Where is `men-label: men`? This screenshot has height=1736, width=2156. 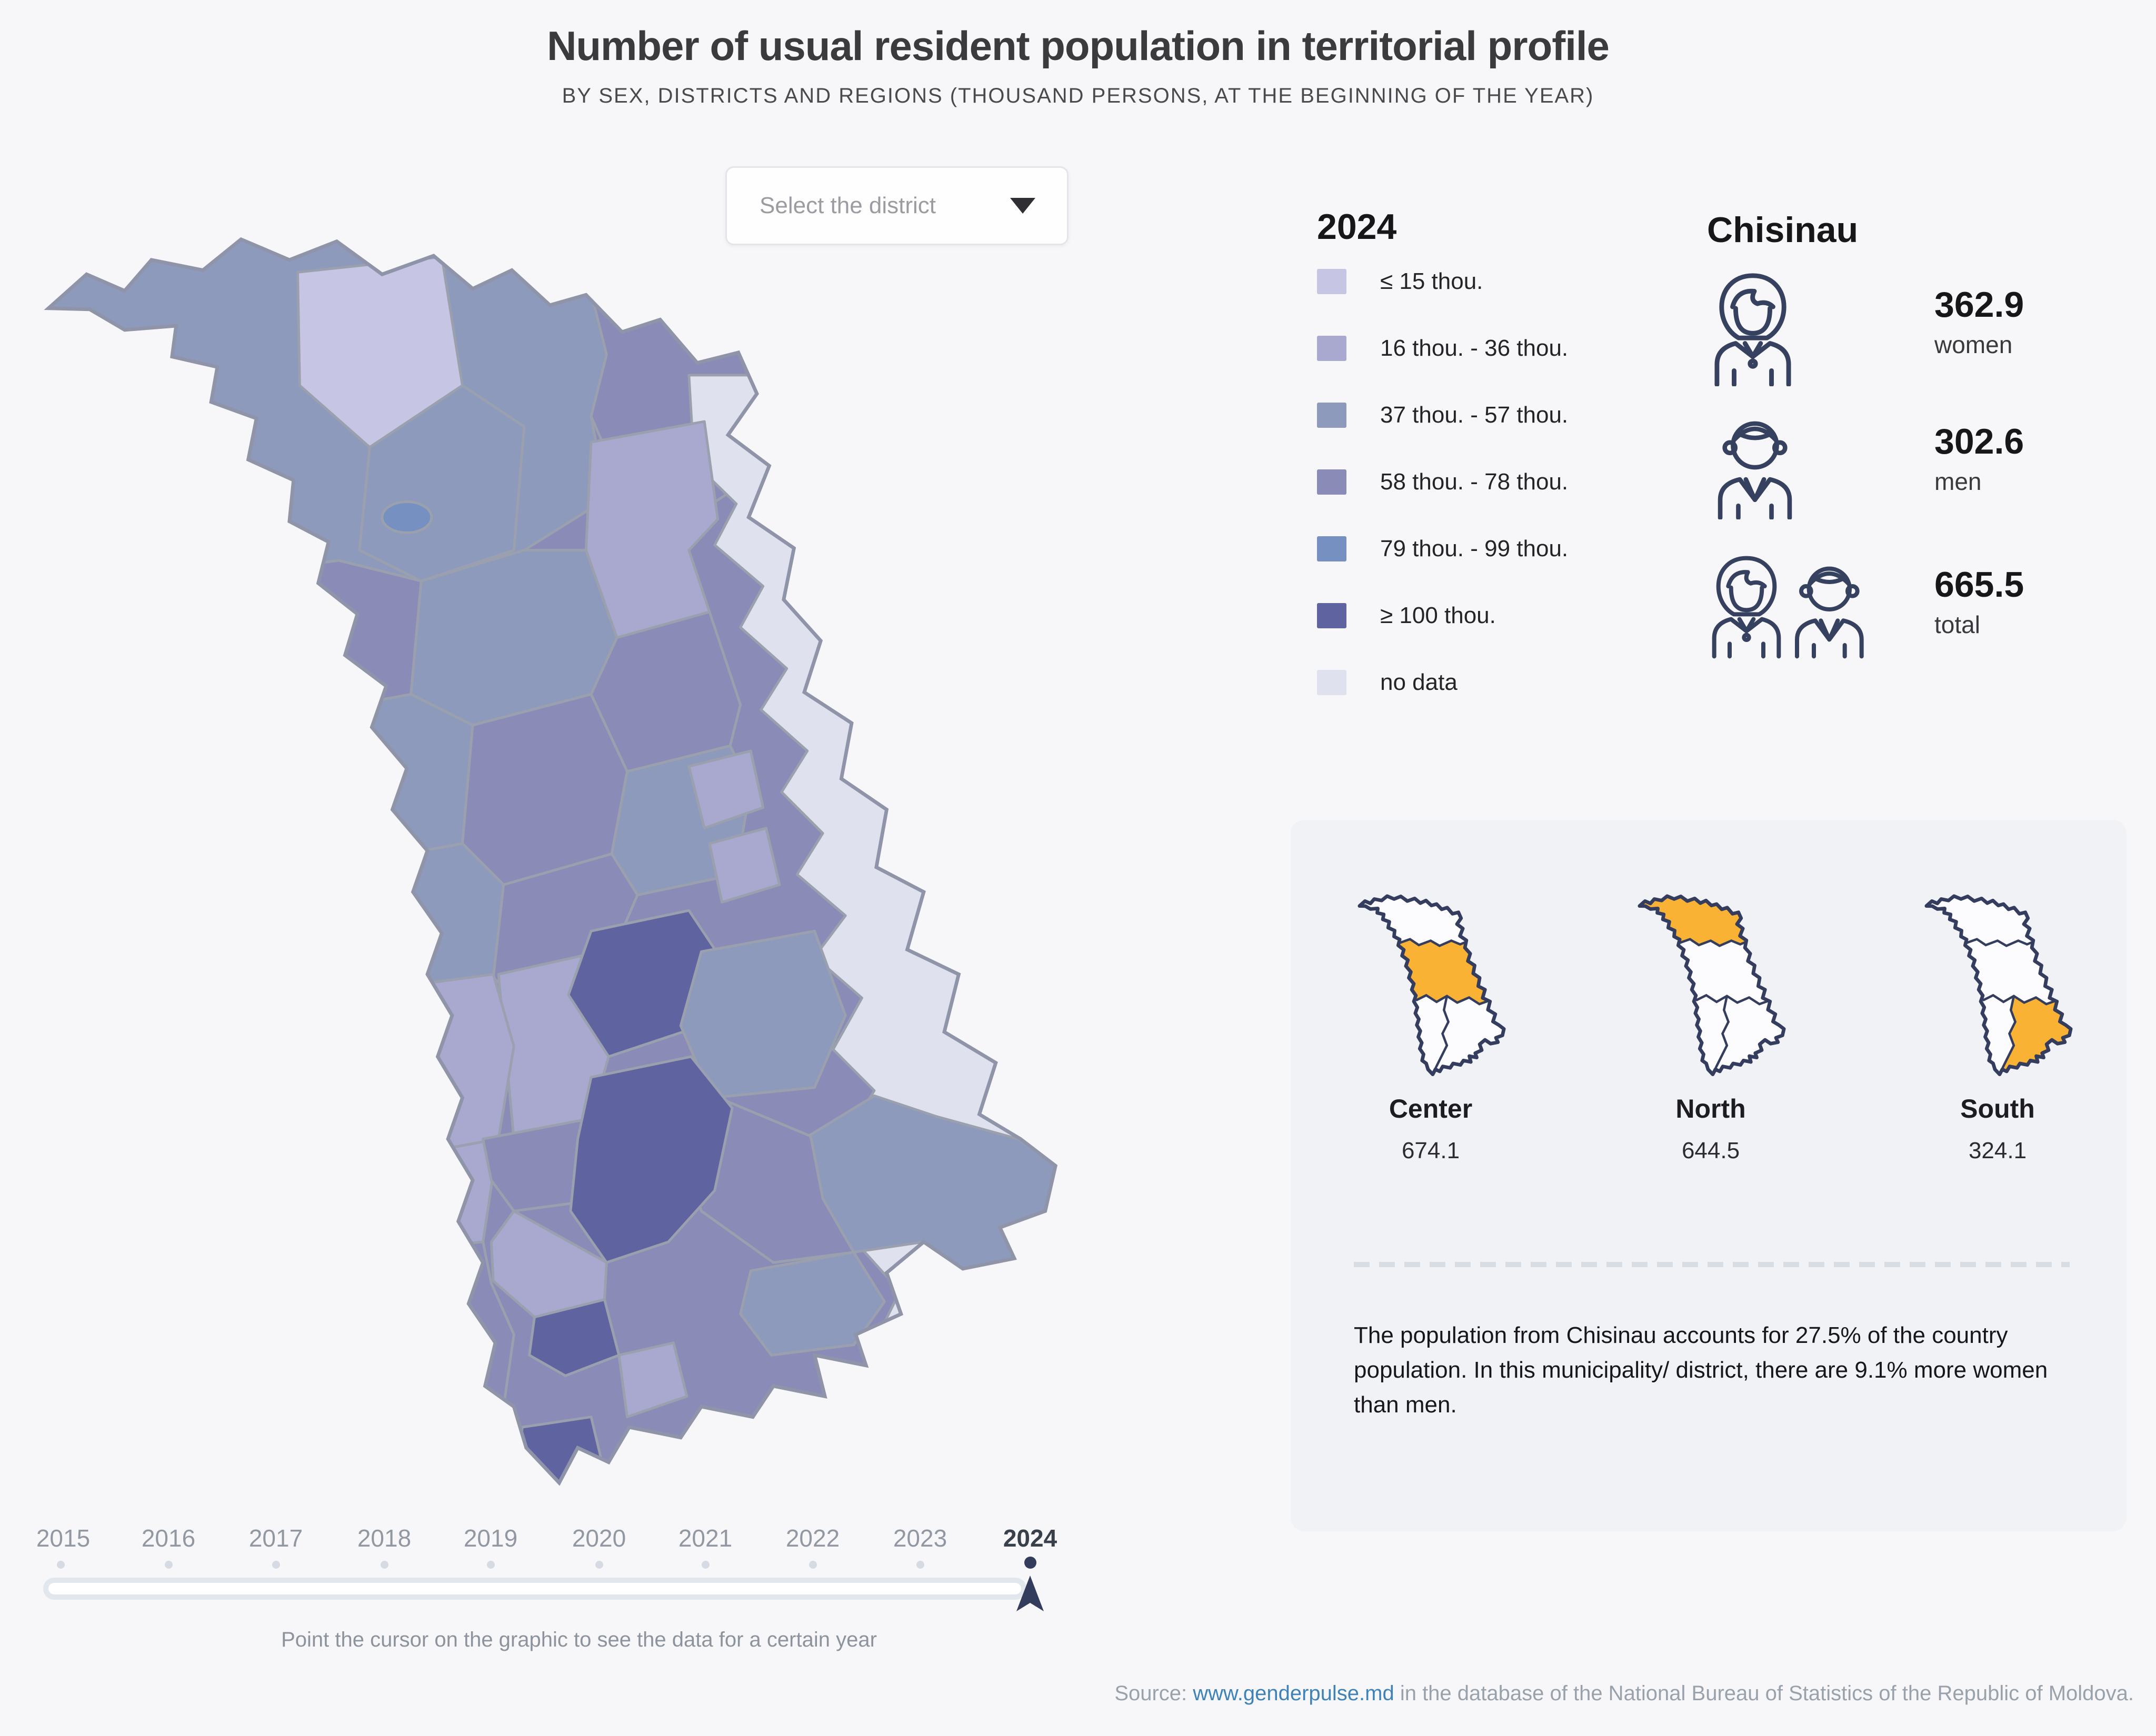 men-label: men is located at coordinates (1958, 481).